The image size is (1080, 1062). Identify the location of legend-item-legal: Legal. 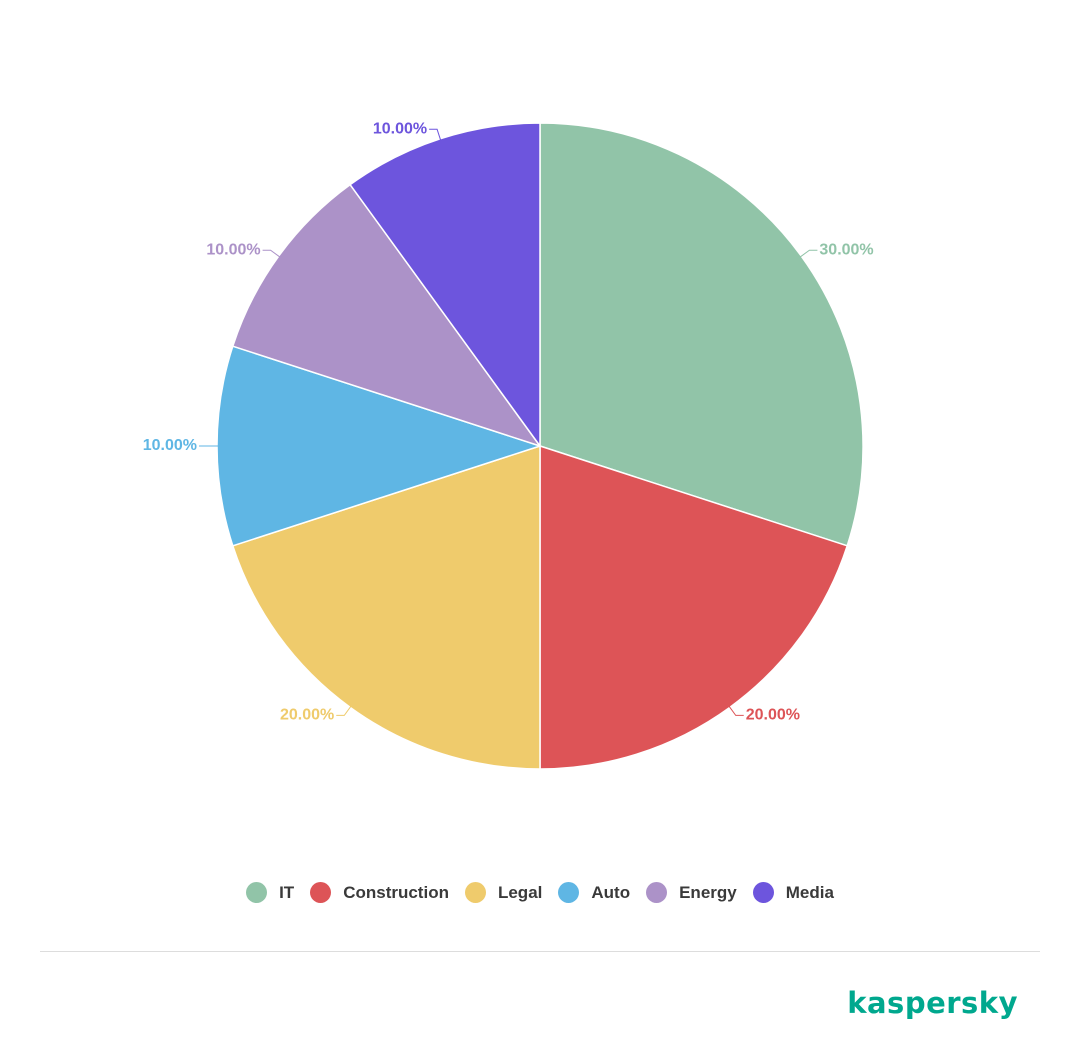
(503, 892).